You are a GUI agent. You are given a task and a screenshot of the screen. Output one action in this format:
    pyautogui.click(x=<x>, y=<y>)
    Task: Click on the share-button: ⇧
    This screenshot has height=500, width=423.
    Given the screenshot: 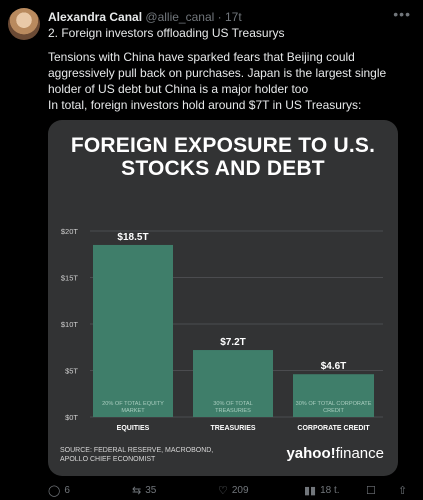 What is the action you would take?
    pyautogui.click(x=402, y=490)
    